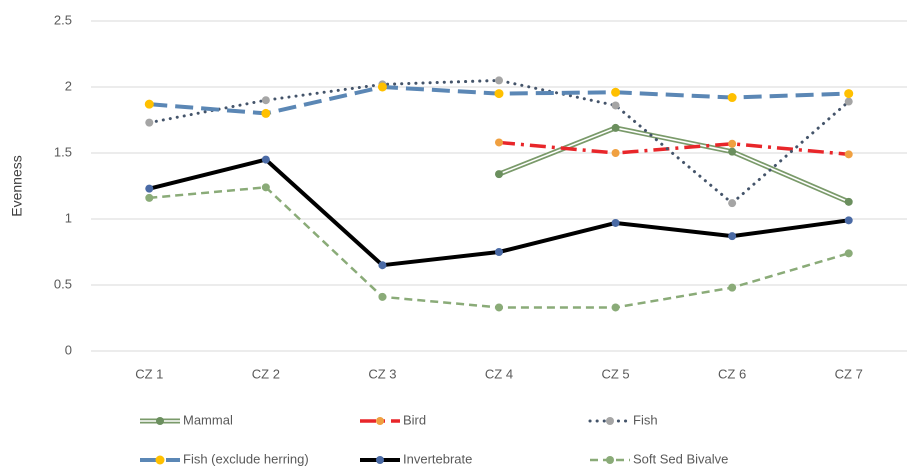  I want to click on y-tick-label: 1.5, so click(63, 151).